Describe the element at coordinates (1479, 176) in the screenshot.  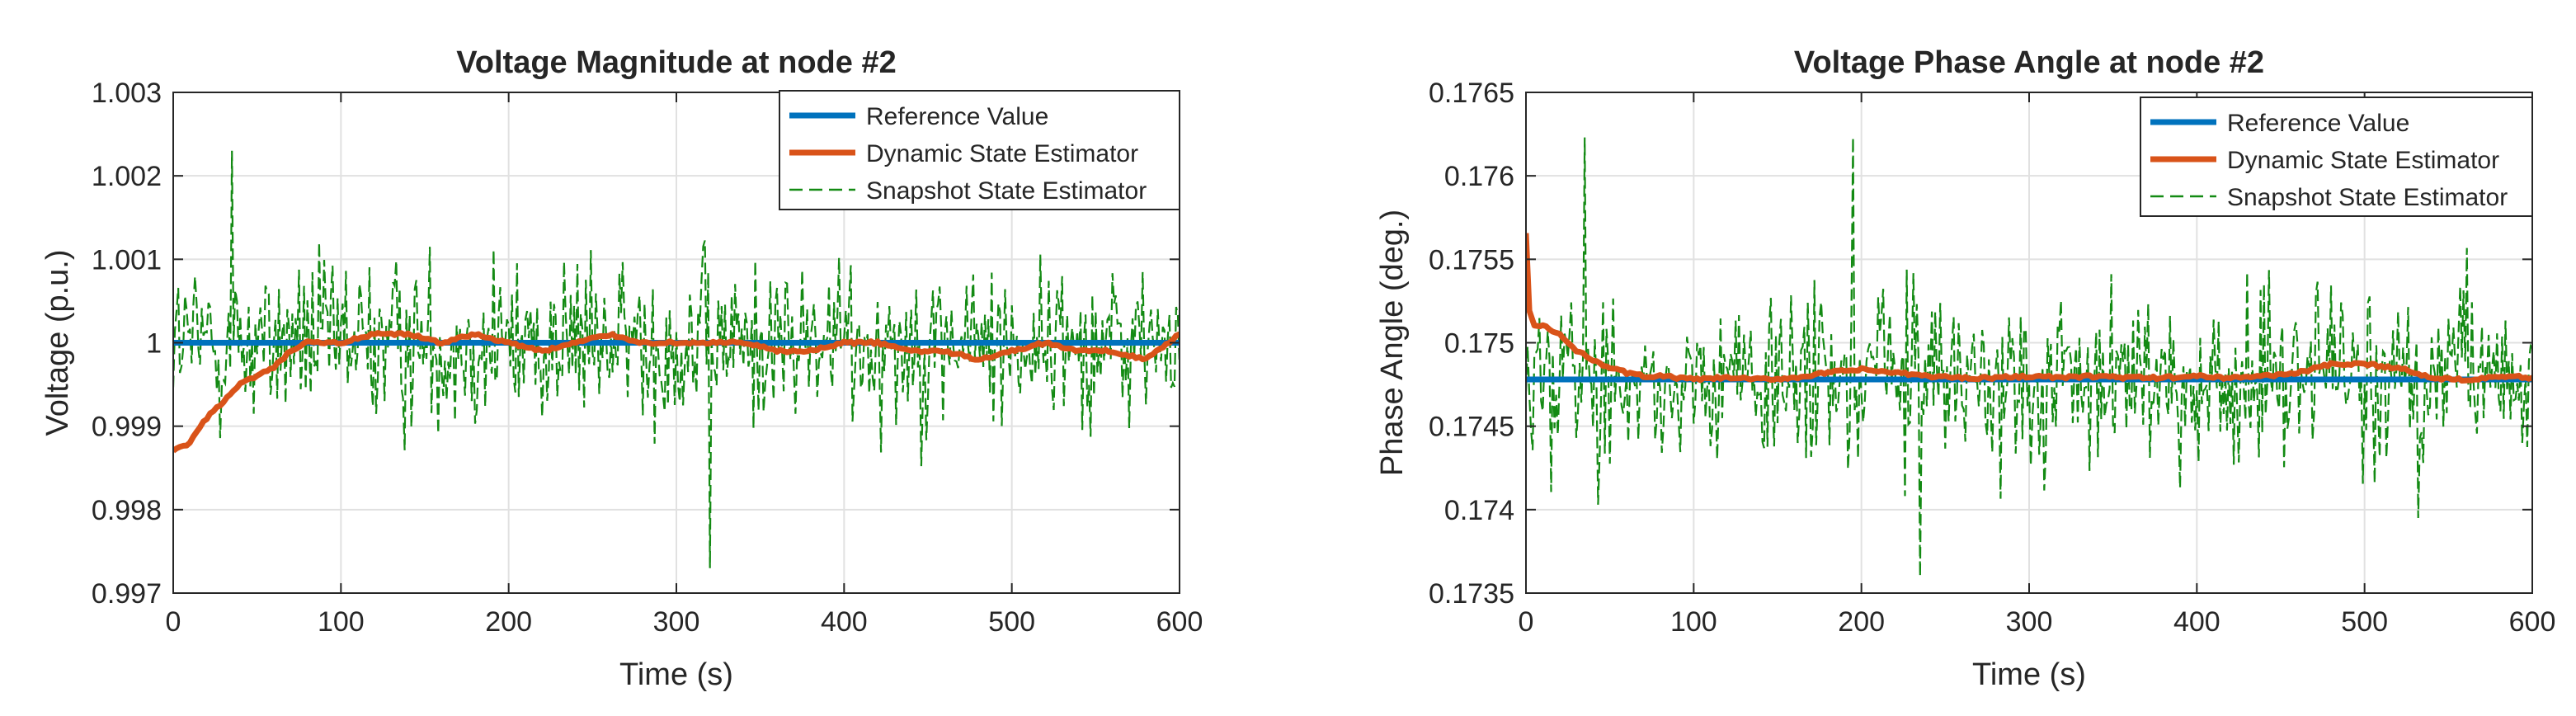
I see `y-tick-label: 0.176` at that location.